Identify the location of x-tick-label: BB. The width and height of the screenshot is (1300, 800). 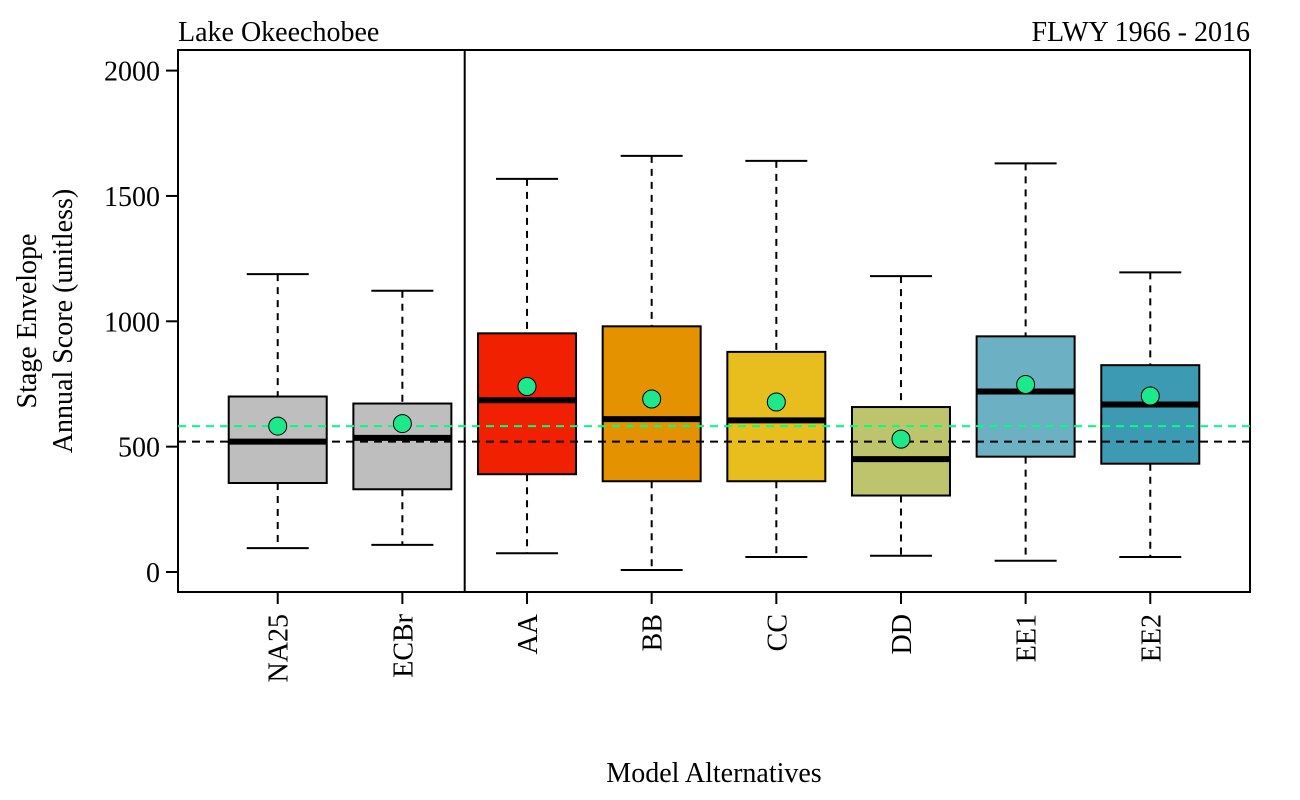
(653, 632).